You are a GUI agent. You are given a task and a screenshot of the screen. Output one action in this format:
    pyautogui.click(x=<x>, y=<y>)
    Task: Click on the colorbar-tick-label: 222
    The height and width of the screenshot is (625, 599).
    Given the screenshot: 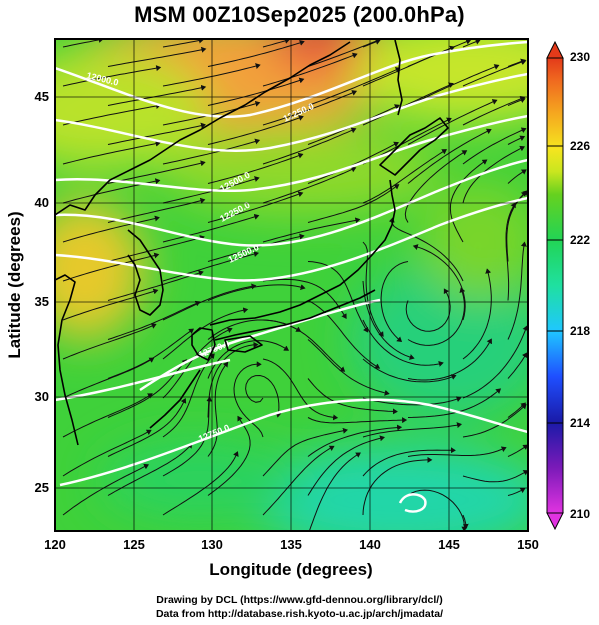 What is the action you would take?
    pyautogui.click(x=580, y=240)
    